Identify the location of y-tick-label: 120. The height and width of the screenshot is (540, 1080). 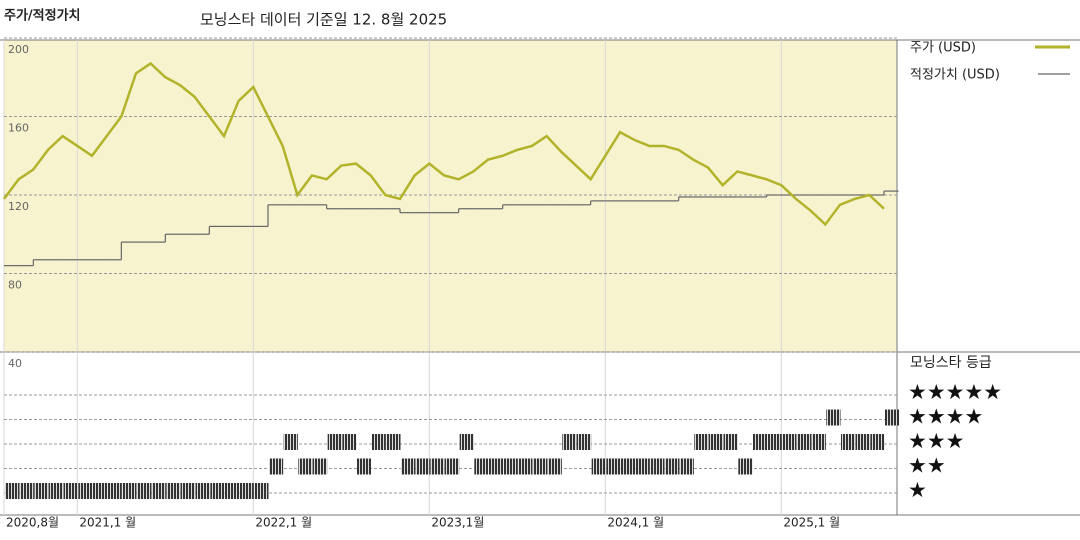
(18, 206).